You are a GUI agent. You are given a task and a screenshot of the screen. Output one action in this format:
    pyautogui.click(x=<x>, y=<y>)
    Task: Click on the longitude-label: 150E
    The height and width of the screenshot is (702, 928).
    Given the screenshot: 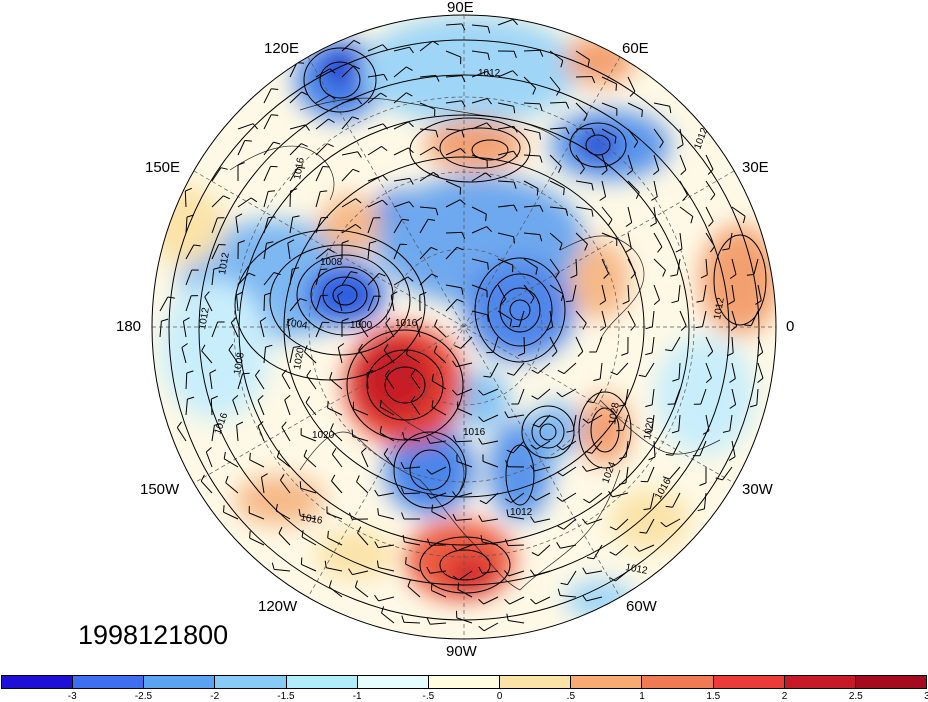 What is the action you would take?
    pyautogui.click(x=163, y=167)
    